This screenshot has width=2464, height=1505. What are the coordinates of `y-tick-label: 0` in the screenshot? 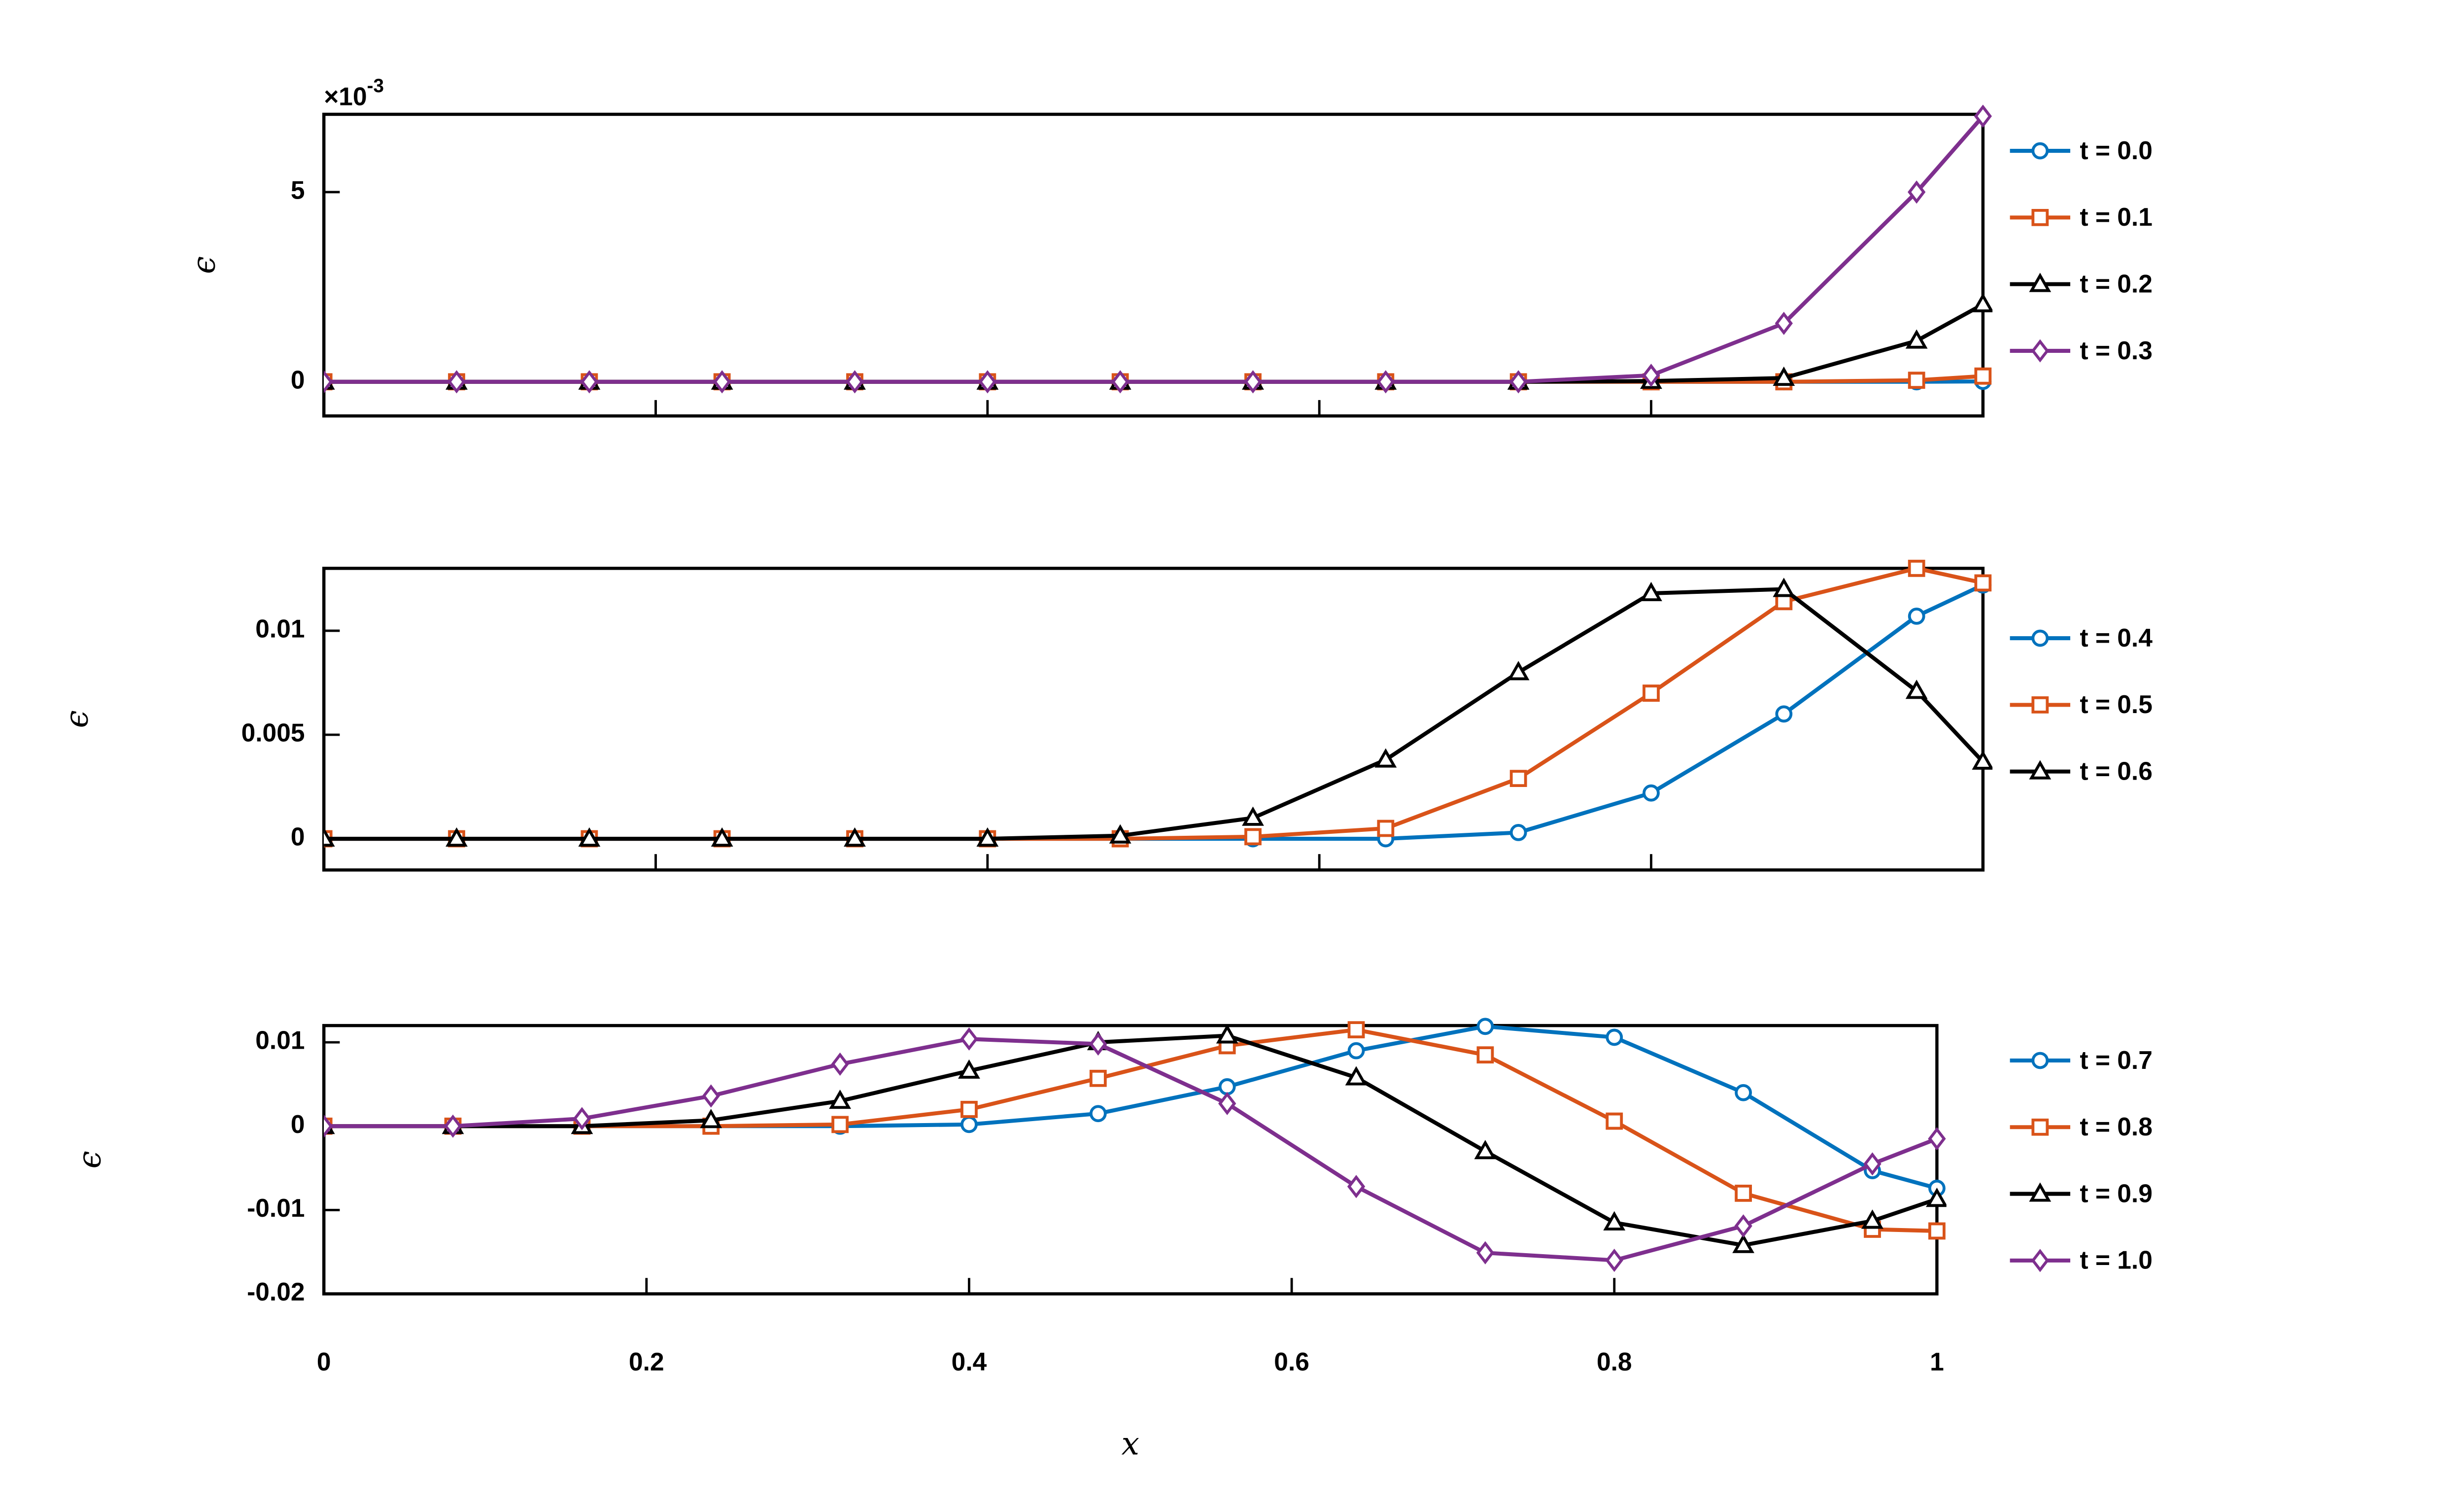 It's located at (298, 836).